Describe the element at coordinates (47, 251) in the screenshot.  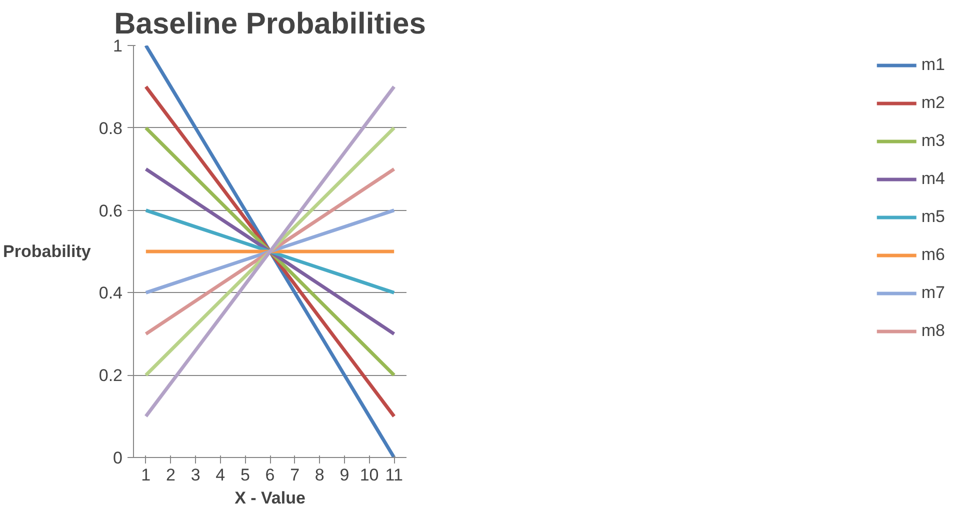
I see `y-axis-title: Probability` at that location.